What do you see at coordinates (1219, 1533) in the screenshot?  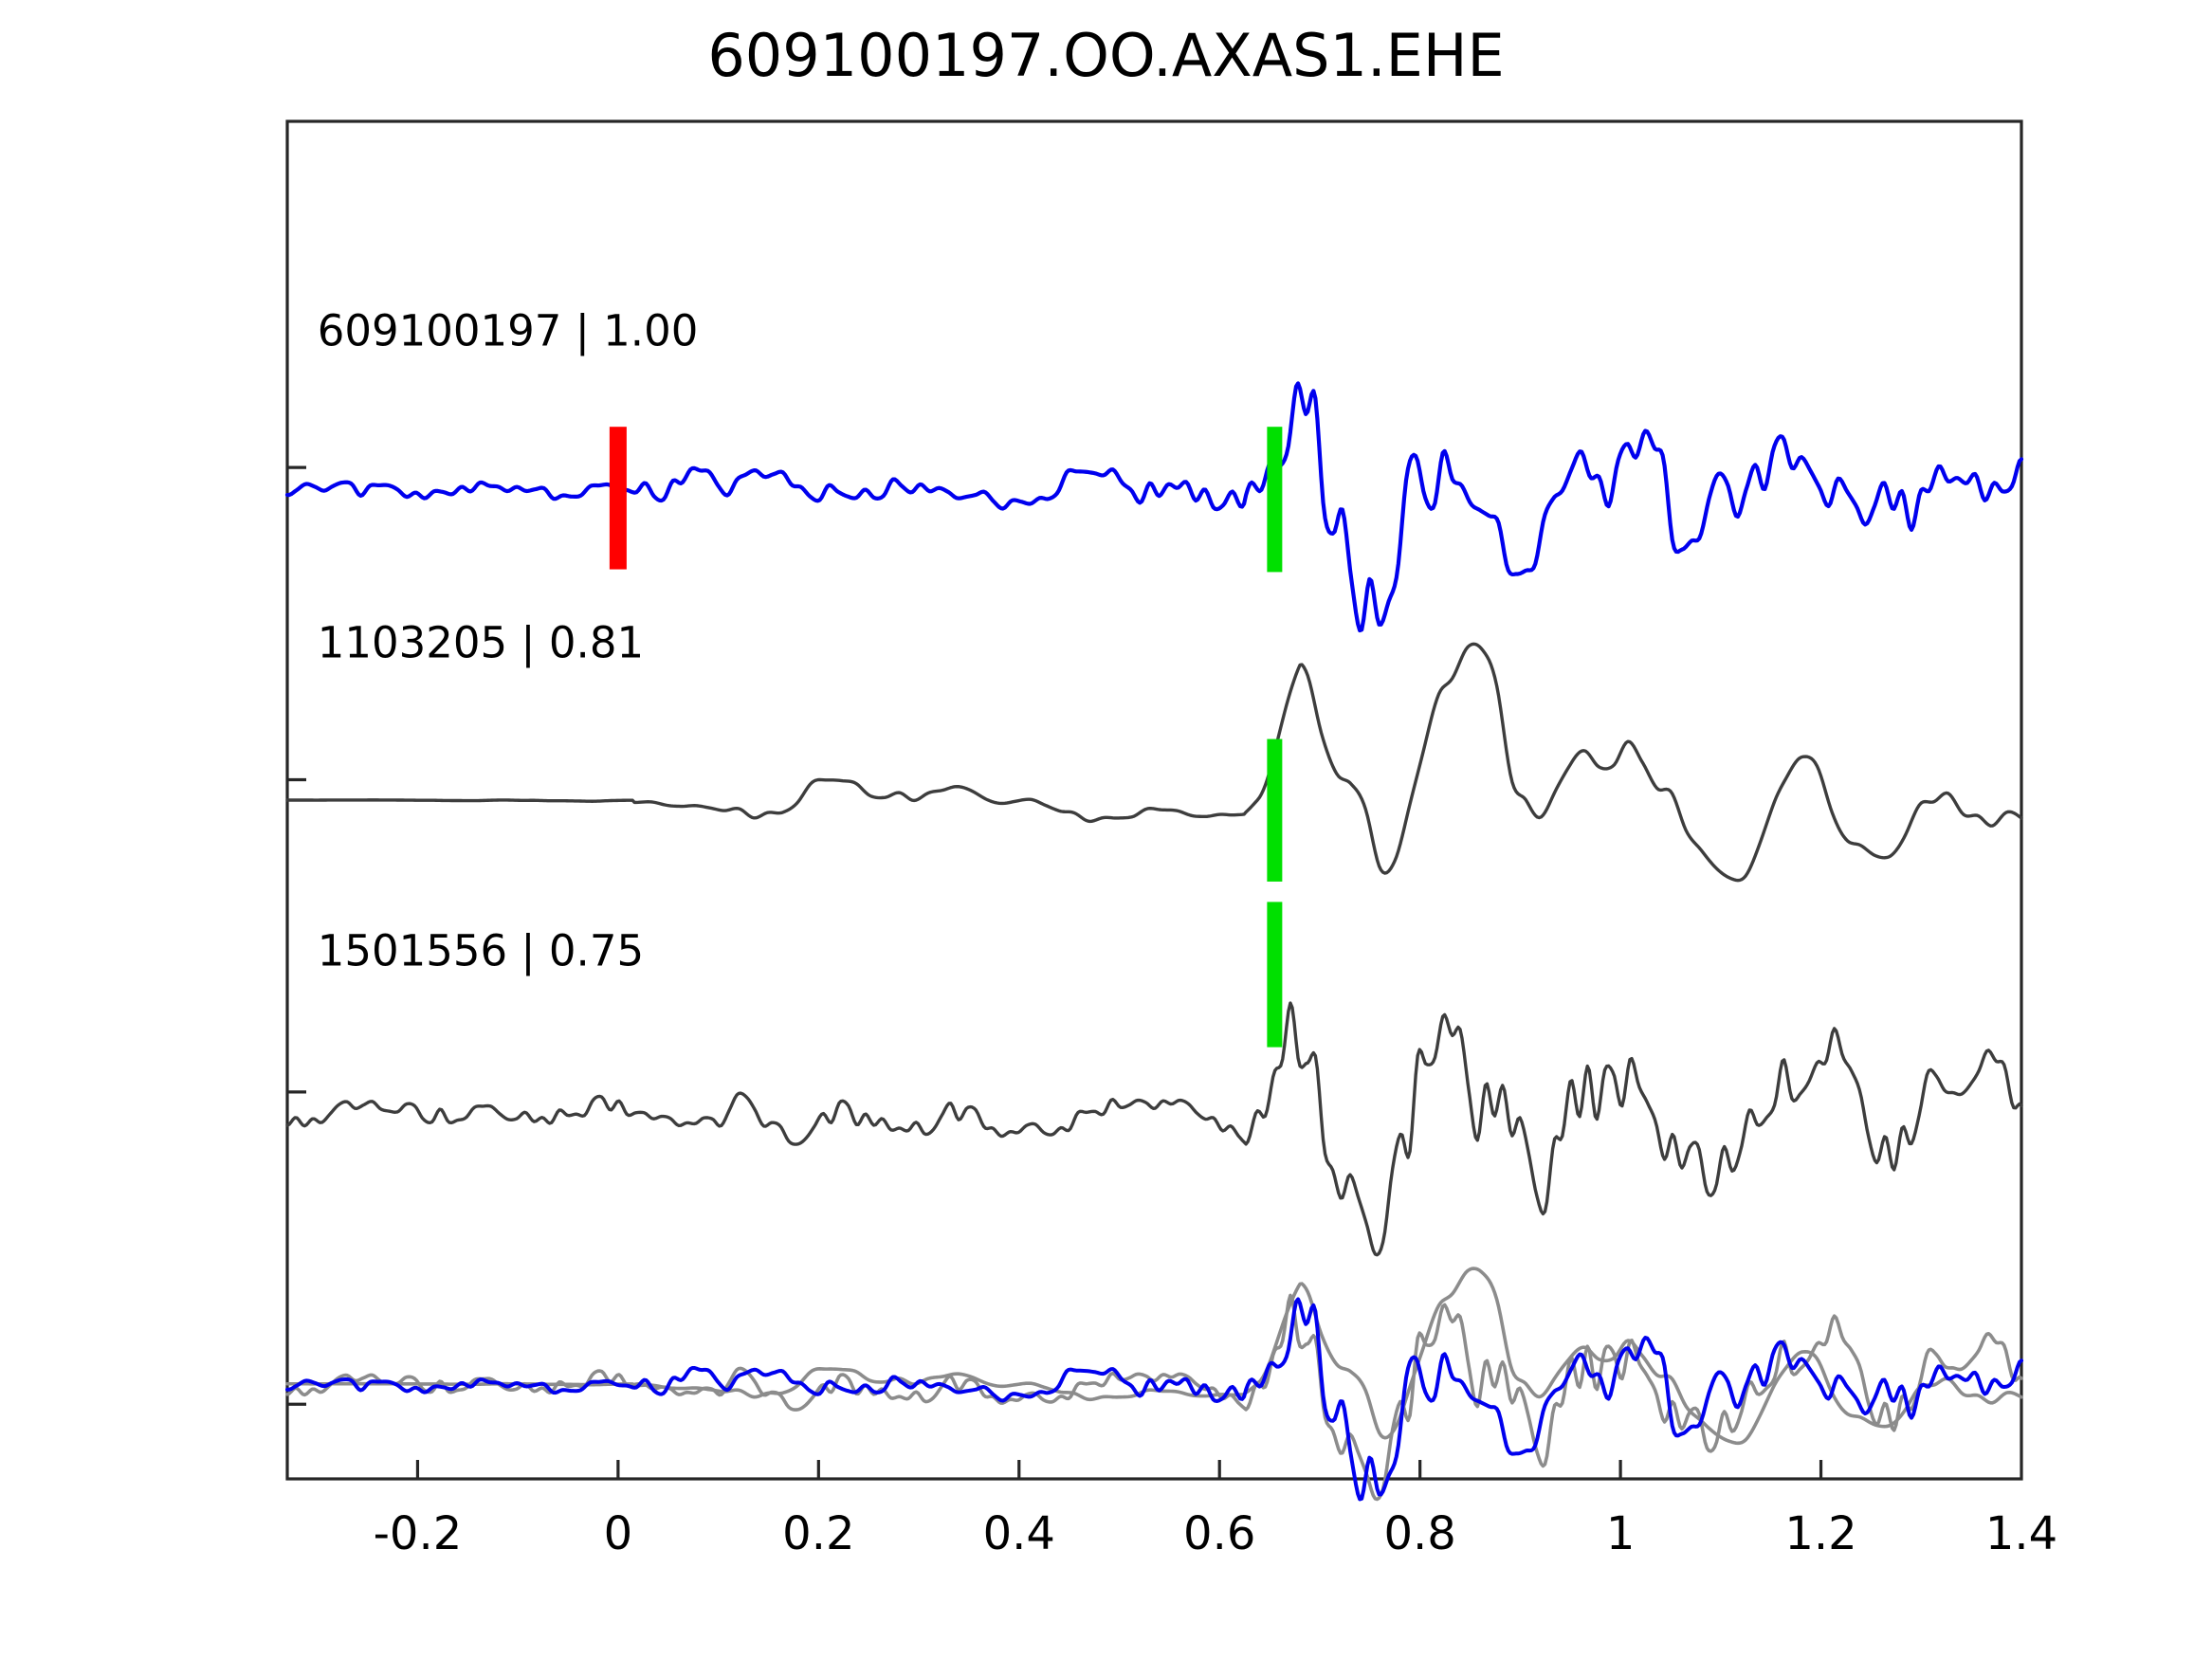 I see `x-tick-label: 0.6` at bounding box center [1219, 1533].